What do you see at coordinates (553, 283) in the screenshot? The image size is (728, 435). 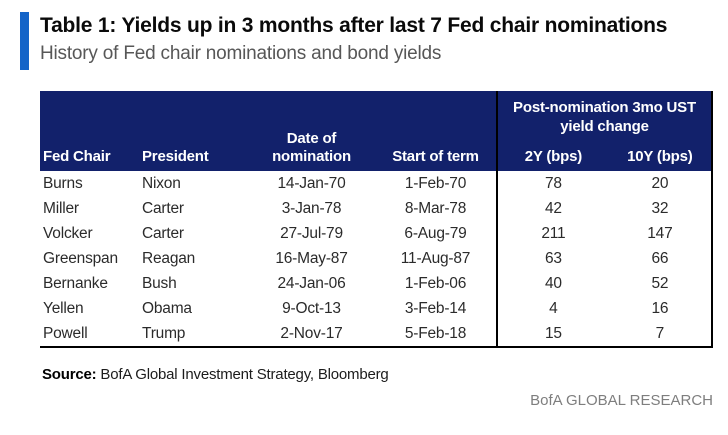 I see `cell-2y-bps: 40` at bounding box center [553, 283].